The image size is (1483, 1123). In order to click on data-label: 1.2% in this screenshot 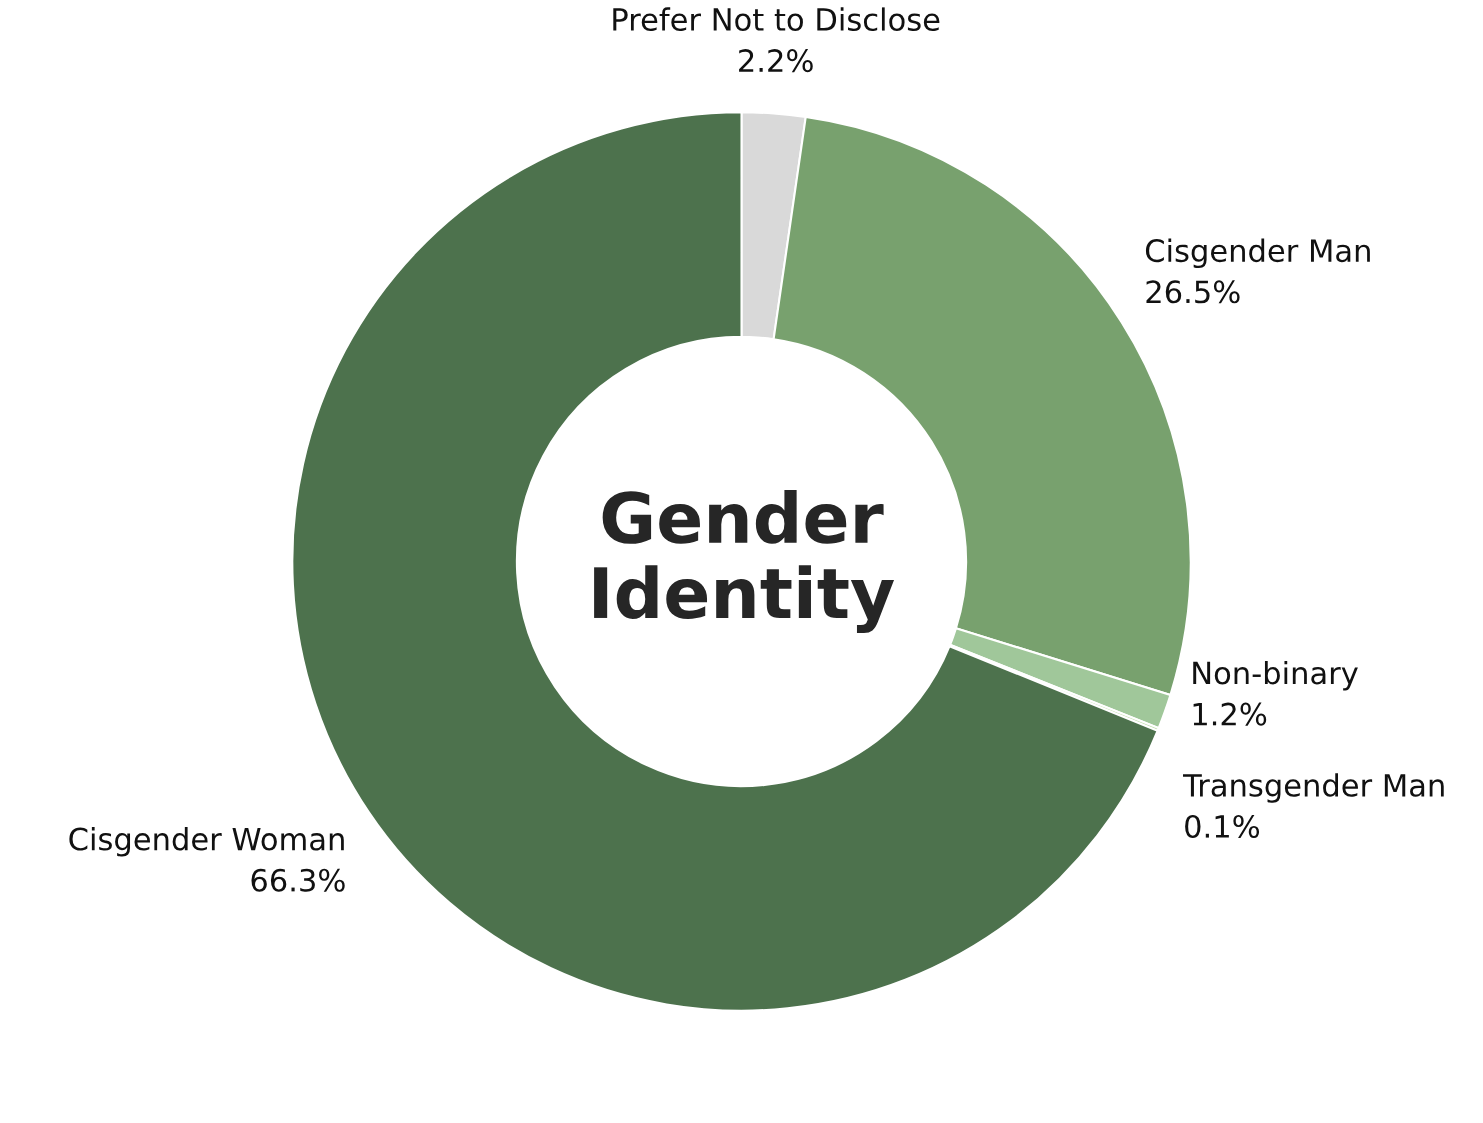, I will do `click(1230, 714)`.